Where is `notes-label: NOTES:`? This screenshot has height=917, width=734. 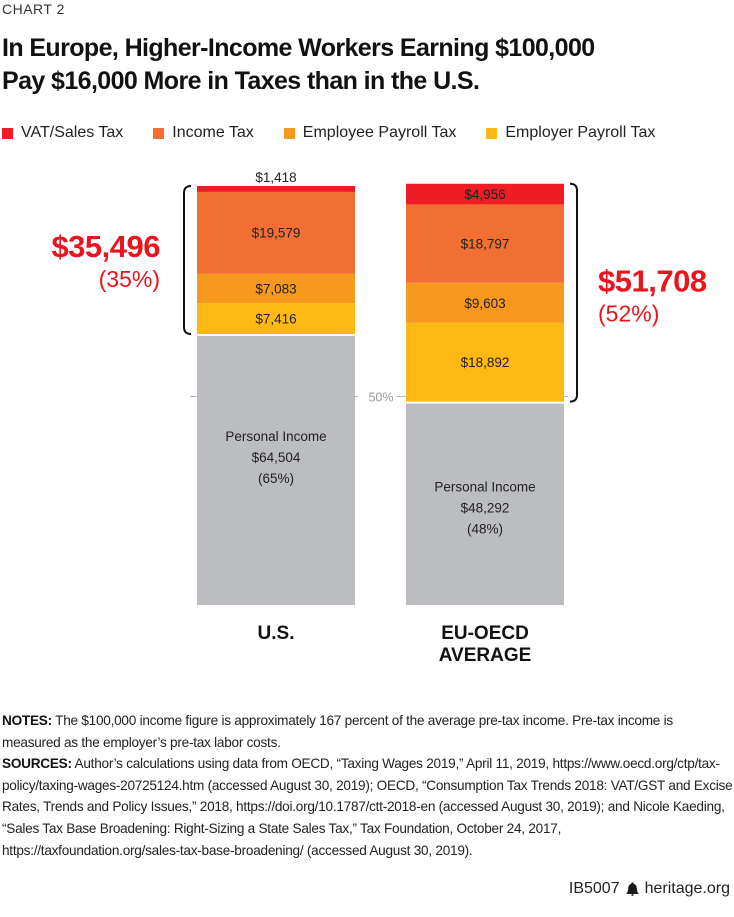
notes-label: NOTES: is located at coordinates (27, 720).